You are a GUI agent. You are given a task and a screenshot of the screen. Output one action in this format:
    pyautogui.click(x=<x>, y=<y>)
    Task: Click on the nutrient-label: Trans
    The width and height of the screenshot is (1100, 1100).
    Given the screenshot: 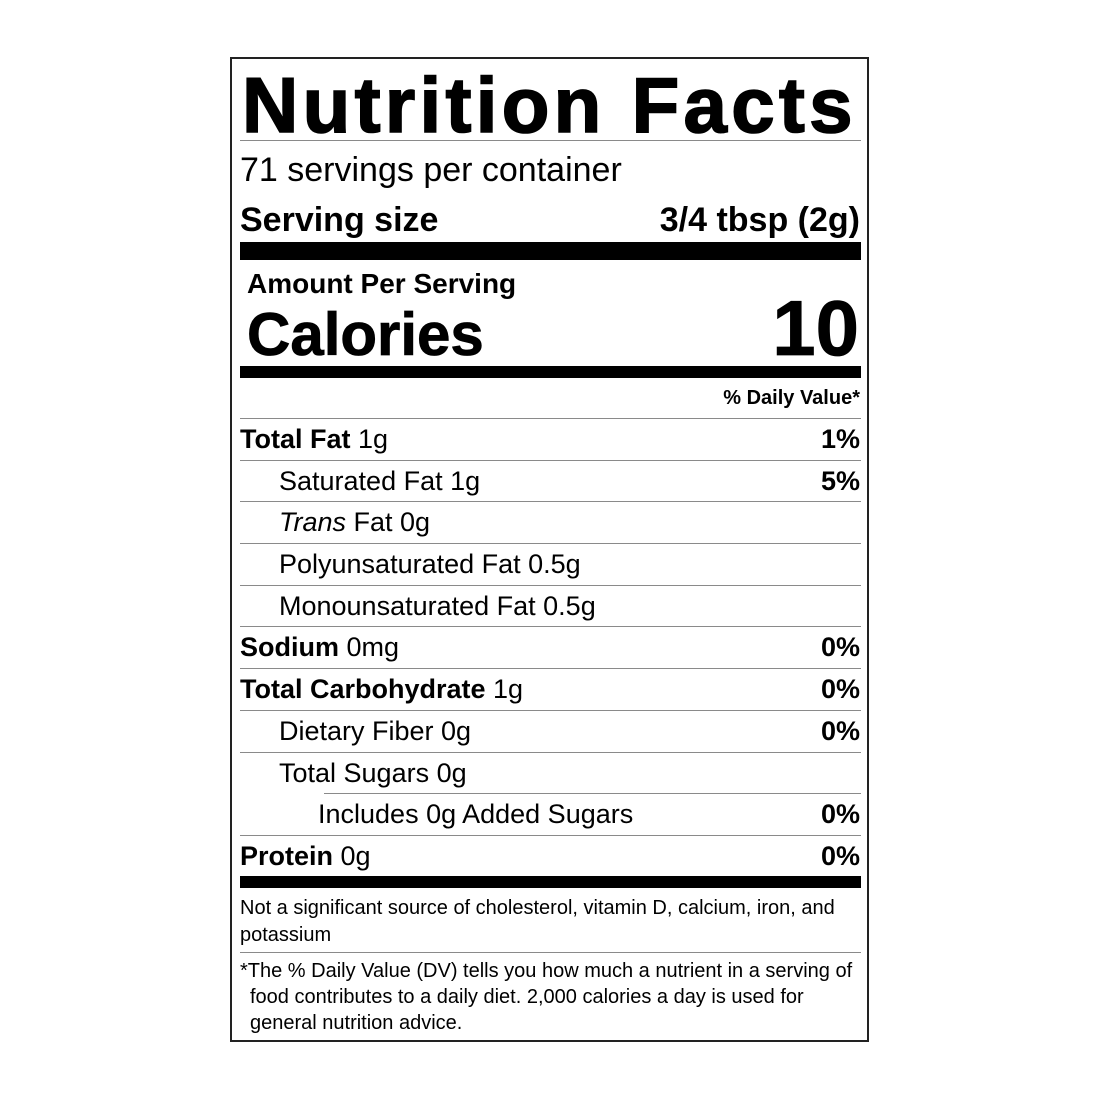 What is the action you would take?
    pyautogui.click(x=313, y=522)
    